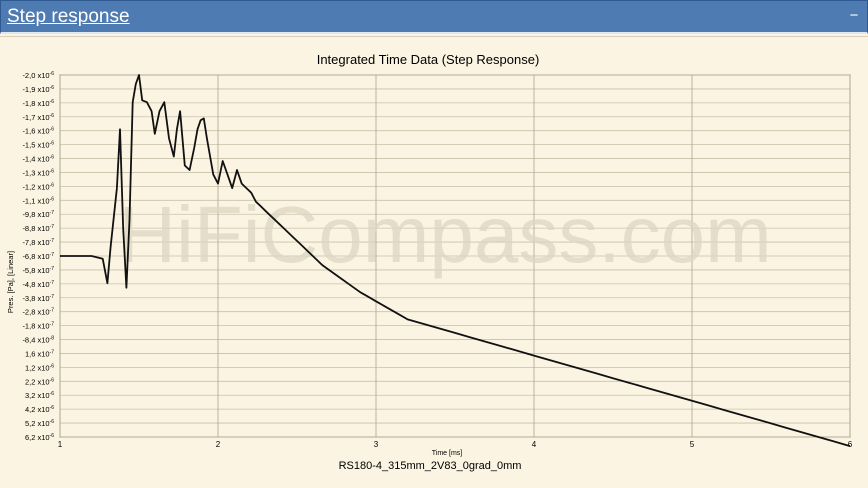 Image resolution: width=868 pixels, height=488 pixels. What do you see at coordinates (854, 15) in the screenshot?
I see `collapse-toggle-icon: −` at bounding box center [854, 15].